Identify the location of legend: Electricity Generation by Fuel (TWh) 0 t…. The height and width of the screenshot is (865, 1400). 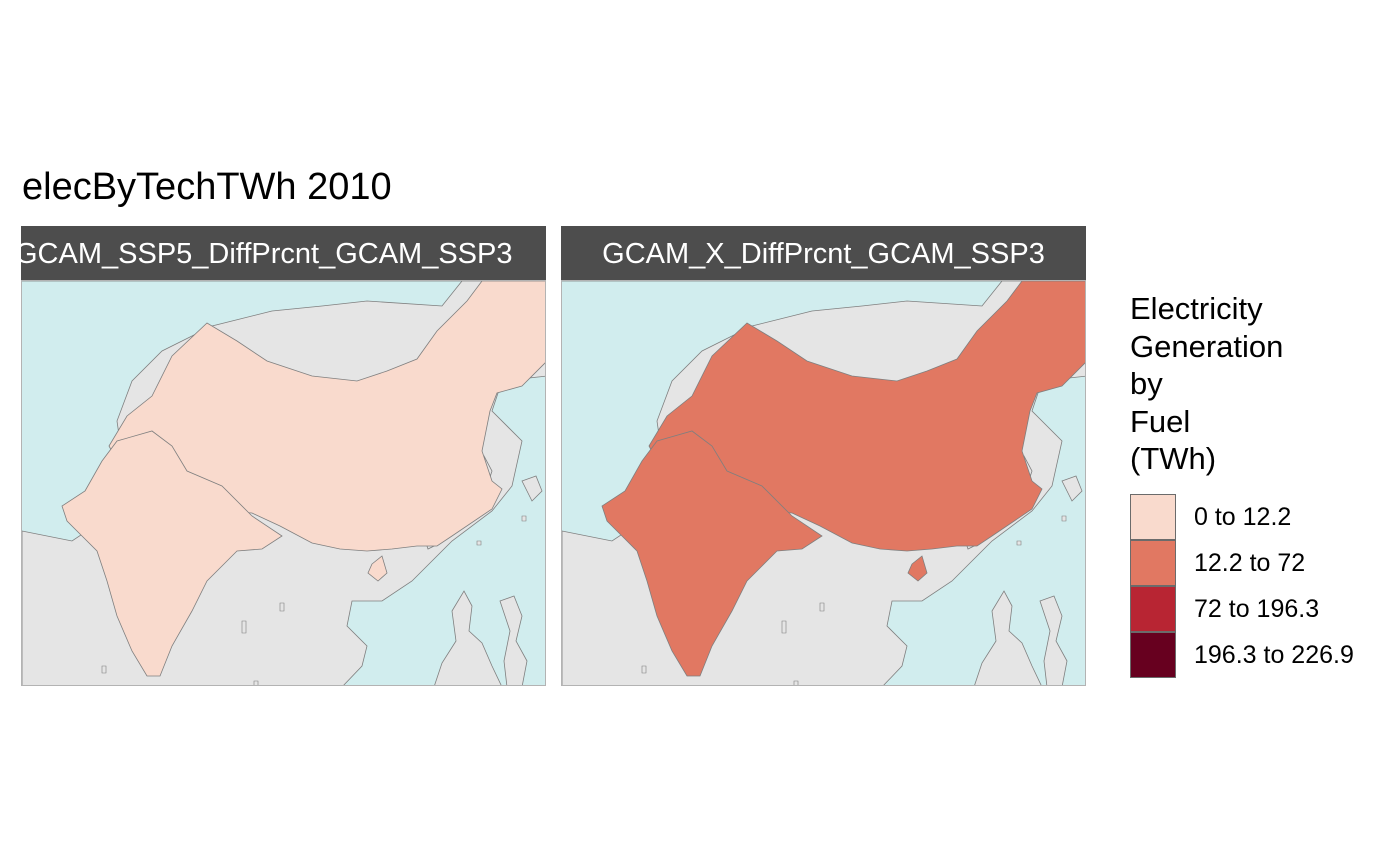
(1242, 484).